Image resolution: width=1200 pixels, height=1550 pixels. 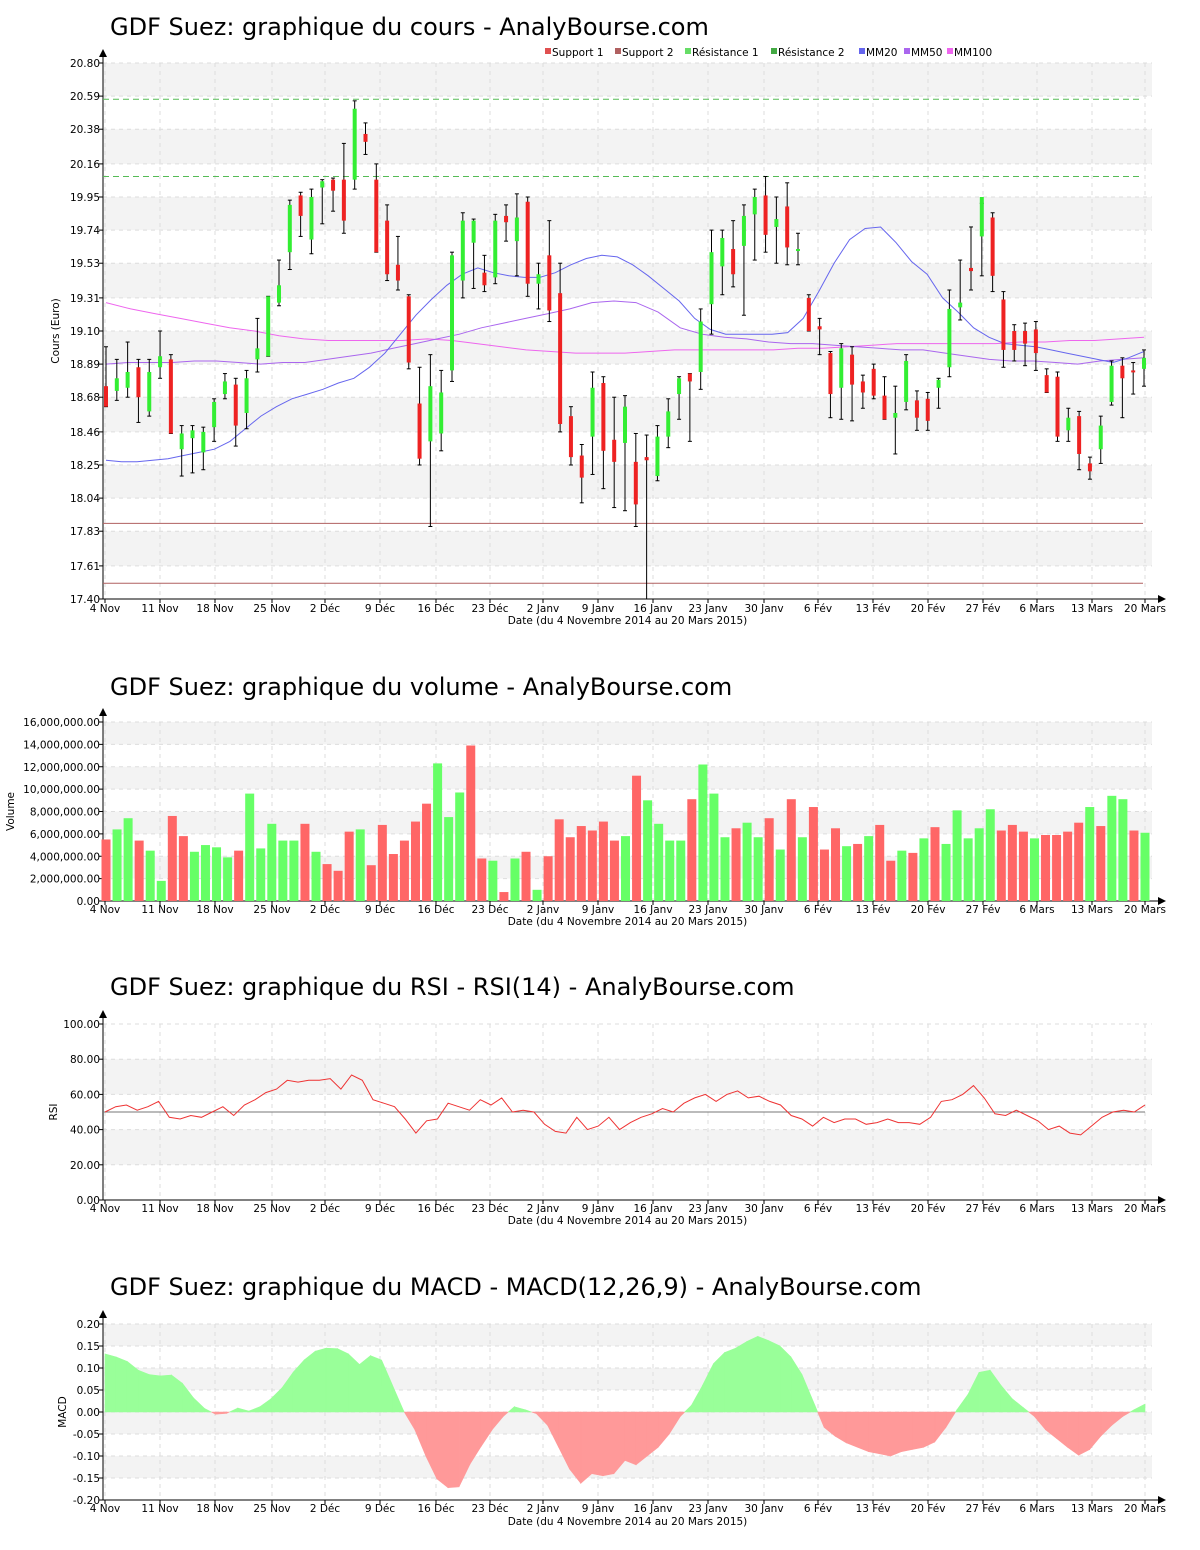 What do you see at coordinates (85, 64) in the screenshot?
I see `y-tick-label: 20.80` at bounding box center [85, 64].